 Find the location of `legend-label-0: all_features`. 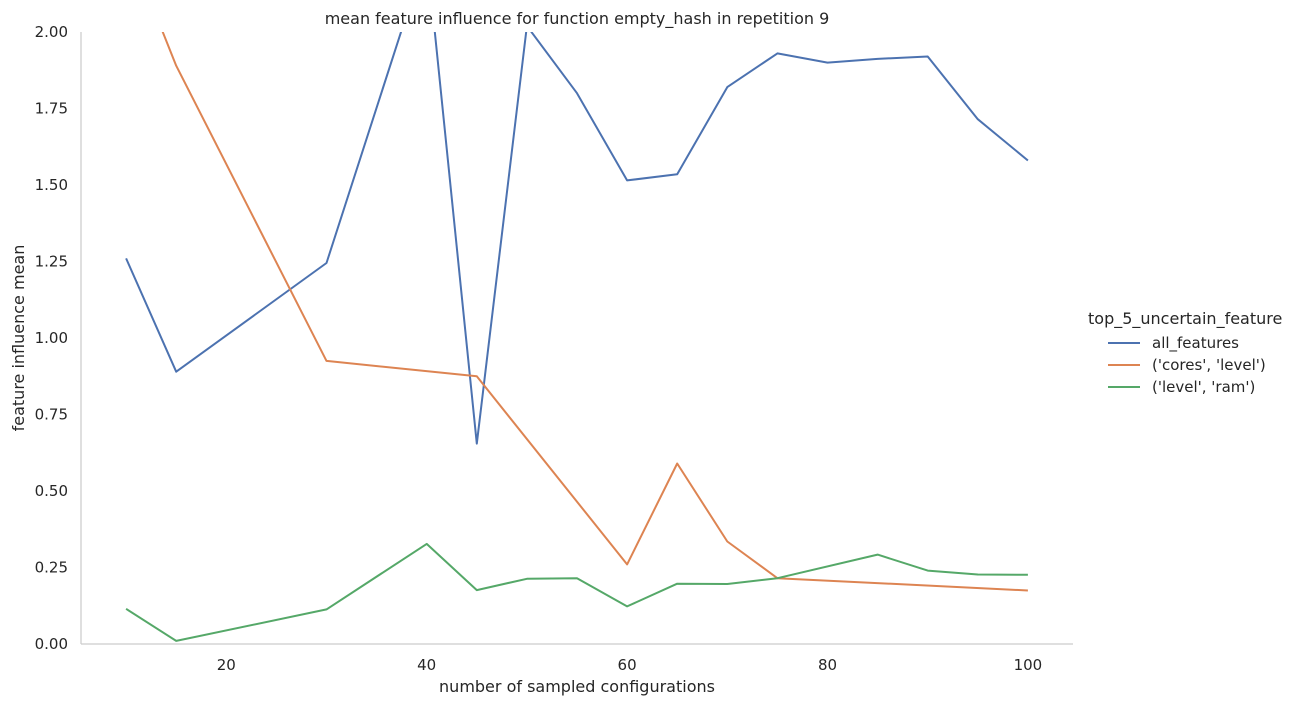

legend-label-0: all_features is located at coordinates (1195, 343).